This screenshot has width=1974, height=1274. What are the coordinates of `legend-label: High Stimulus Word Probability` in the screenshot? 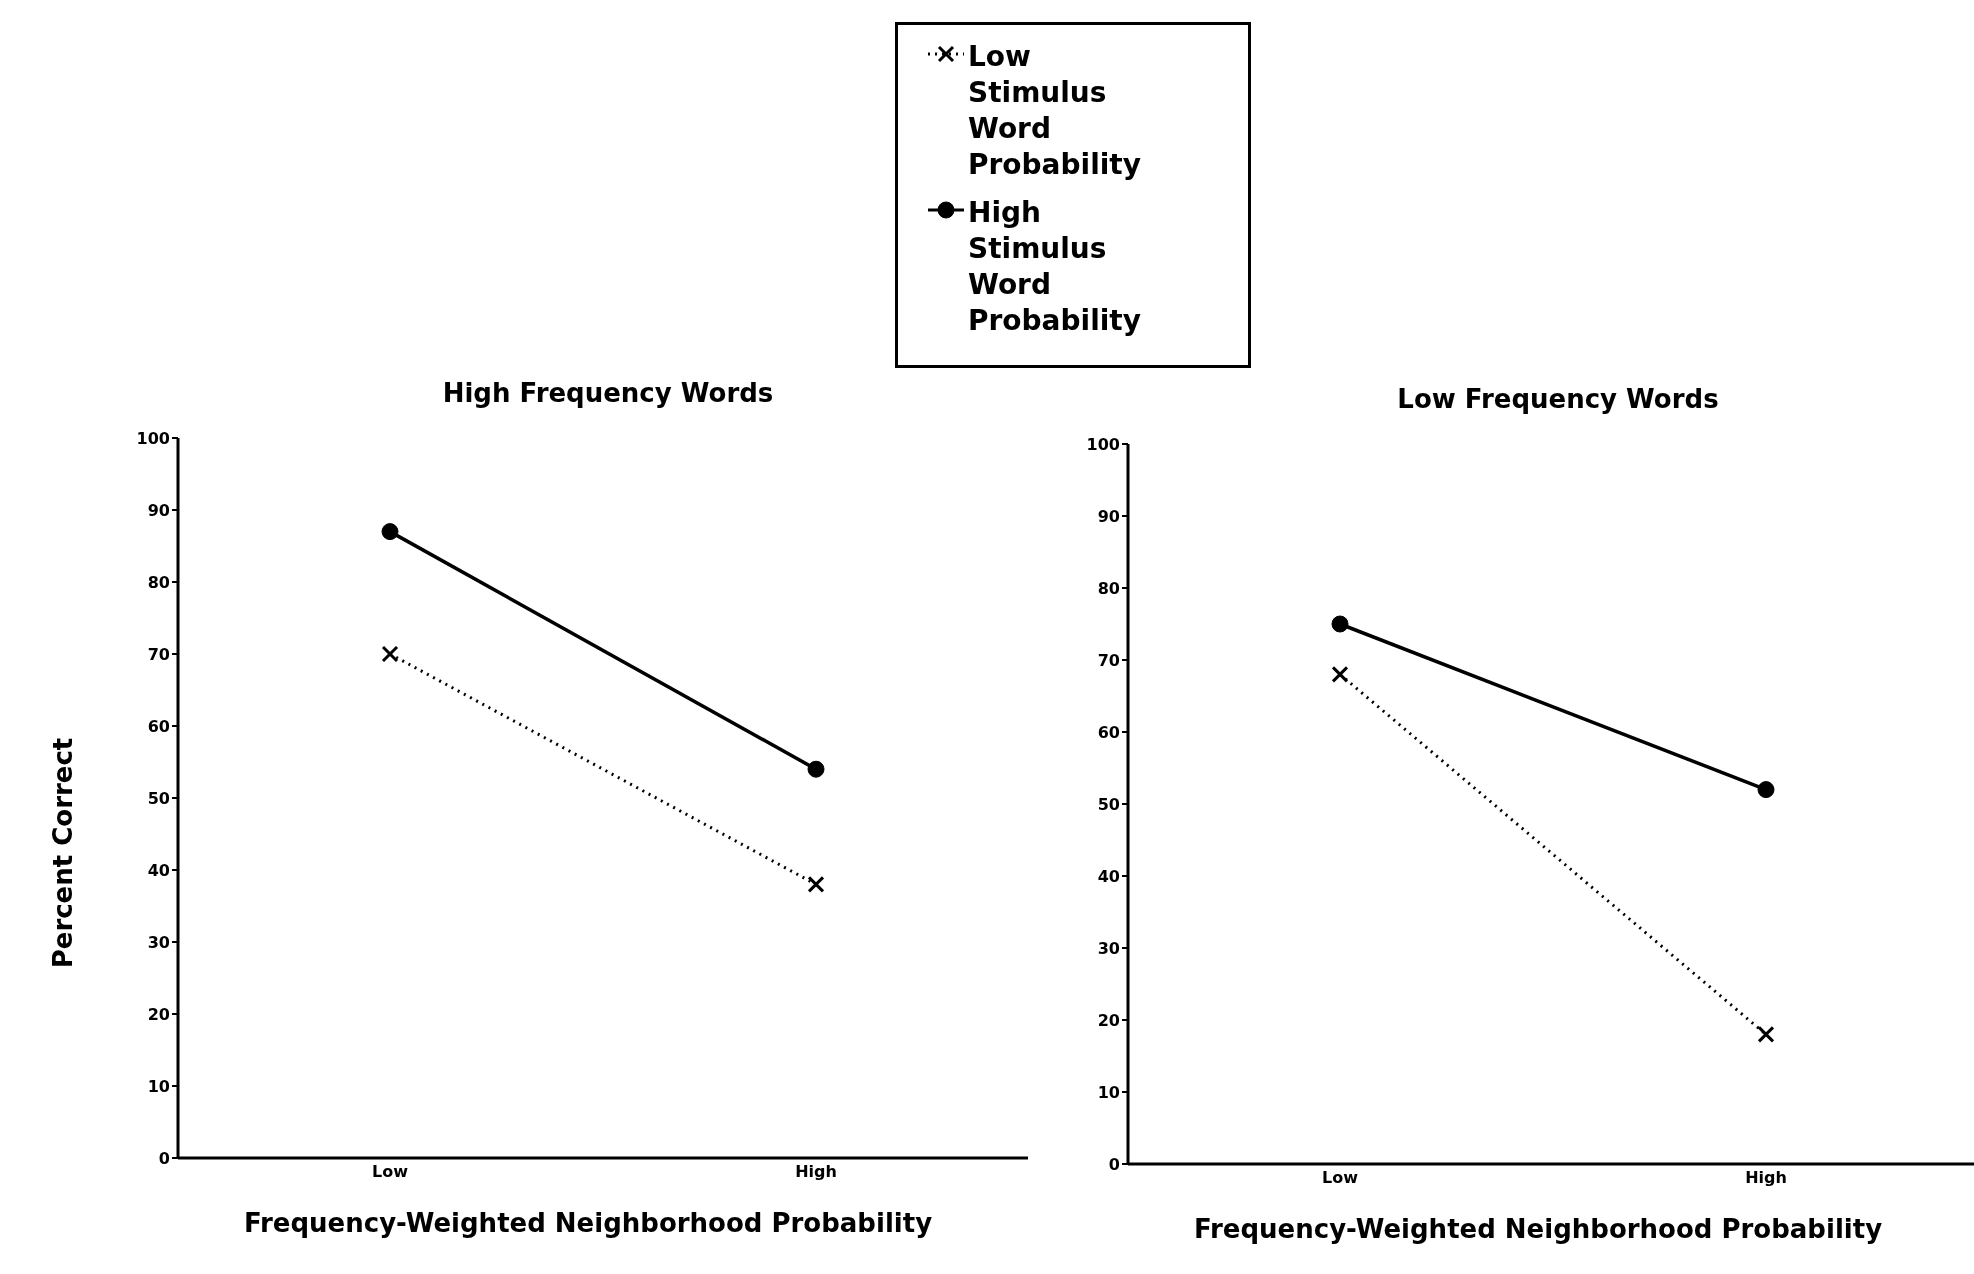 It's located at (1055, 267).